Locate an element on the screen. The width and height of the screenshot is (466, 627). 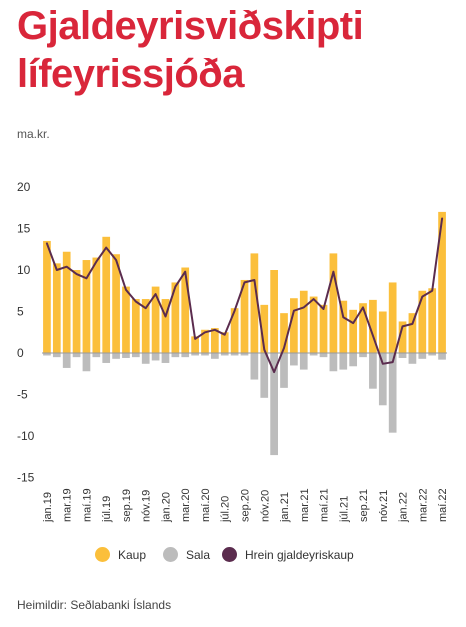
y-tick-label: -10 is located at coordinates (26, 436).